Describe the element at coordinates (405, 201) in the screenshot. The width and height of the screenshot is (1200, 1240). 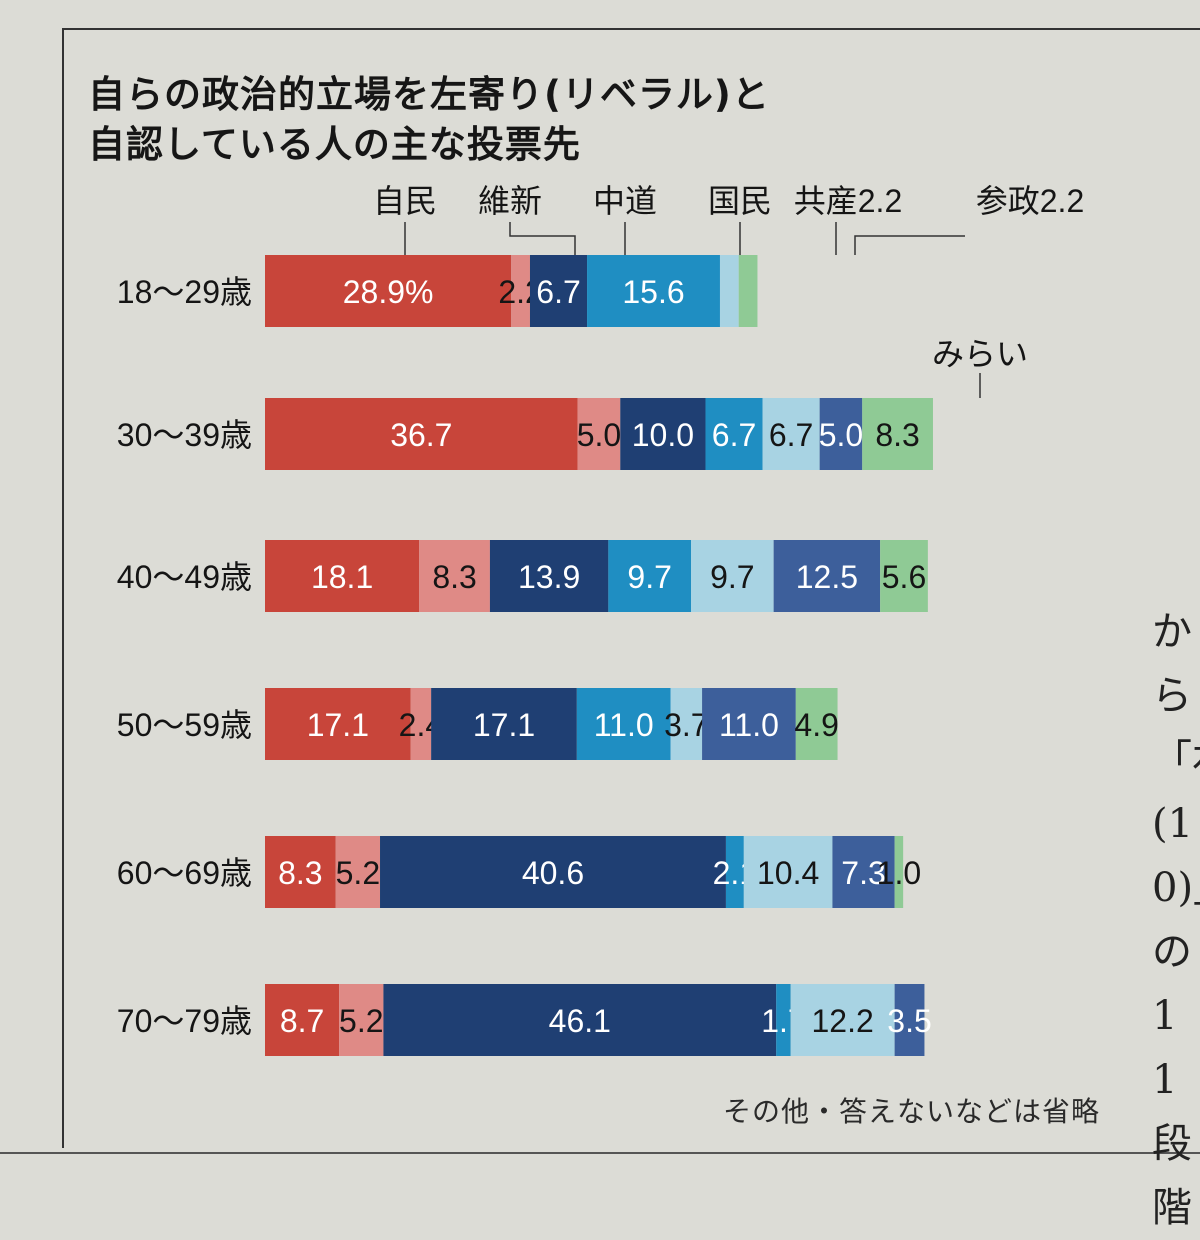
I see `legend-callout-0: 自民` at that location.